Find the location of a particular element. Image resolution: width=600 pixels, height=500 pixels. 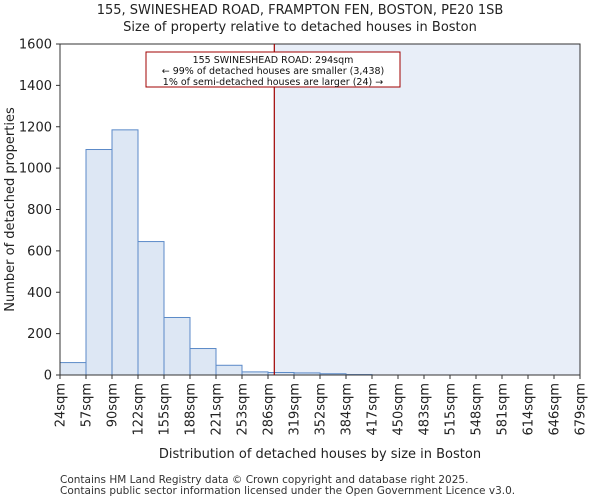

y-tick-label: 0 is located at coordinates (48, 376).